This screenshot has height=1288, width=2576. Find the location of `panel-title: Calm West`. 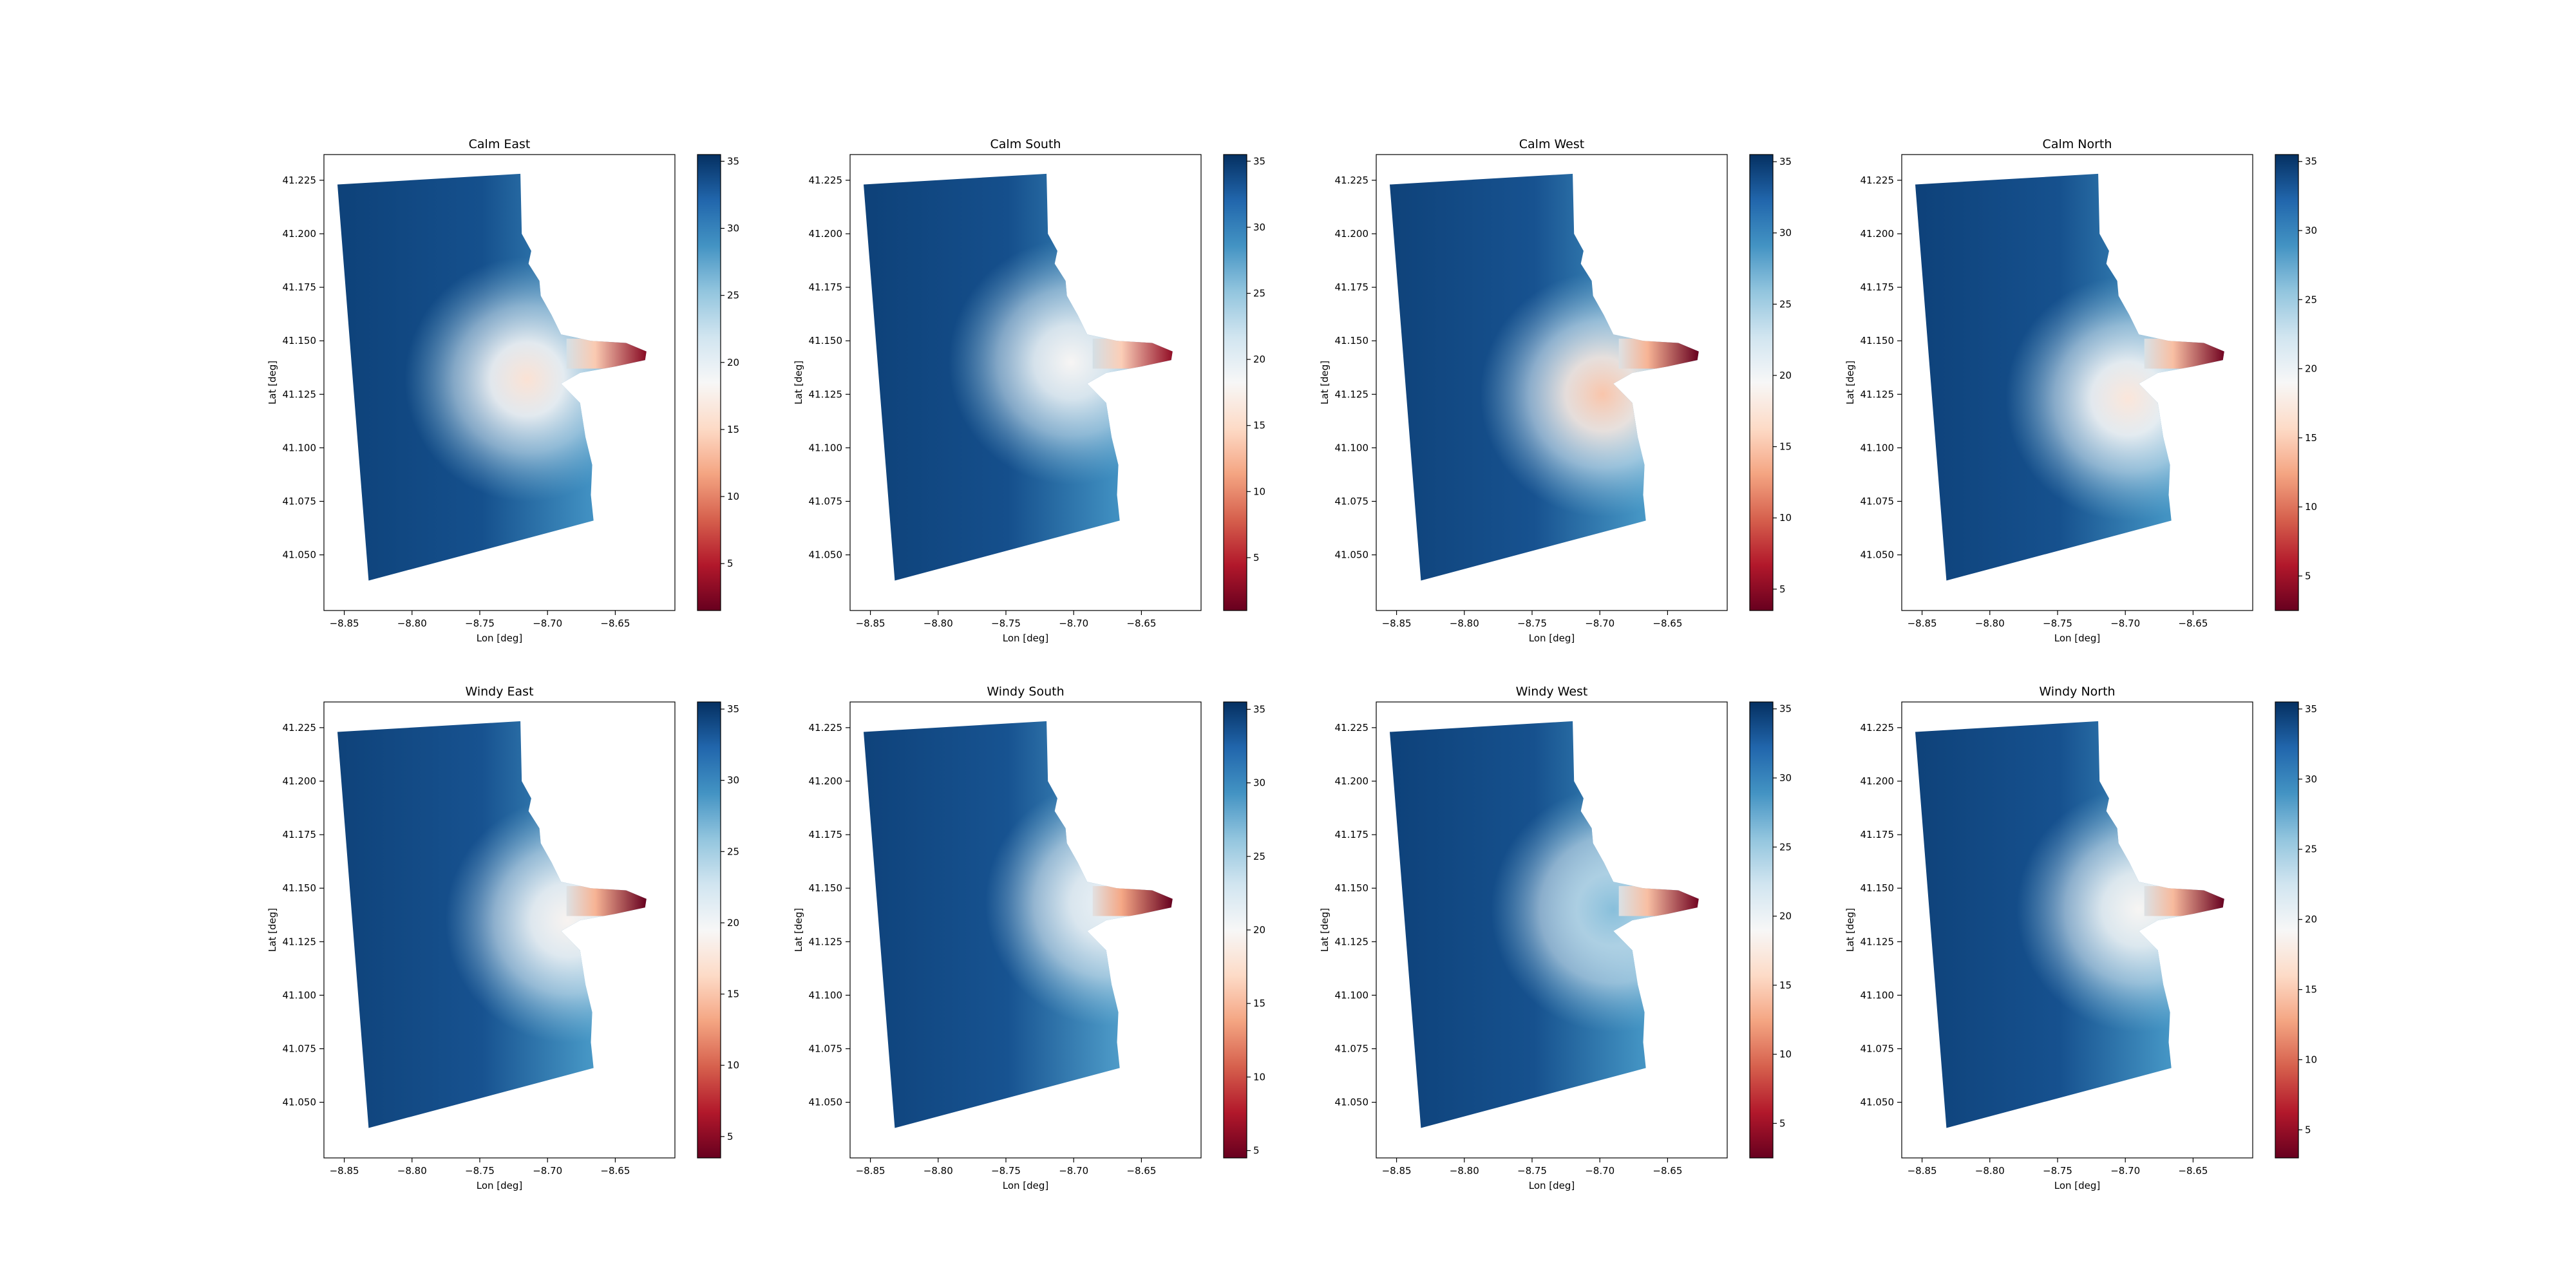

panel-title: Calm West is located at coordinates (1551, 144).